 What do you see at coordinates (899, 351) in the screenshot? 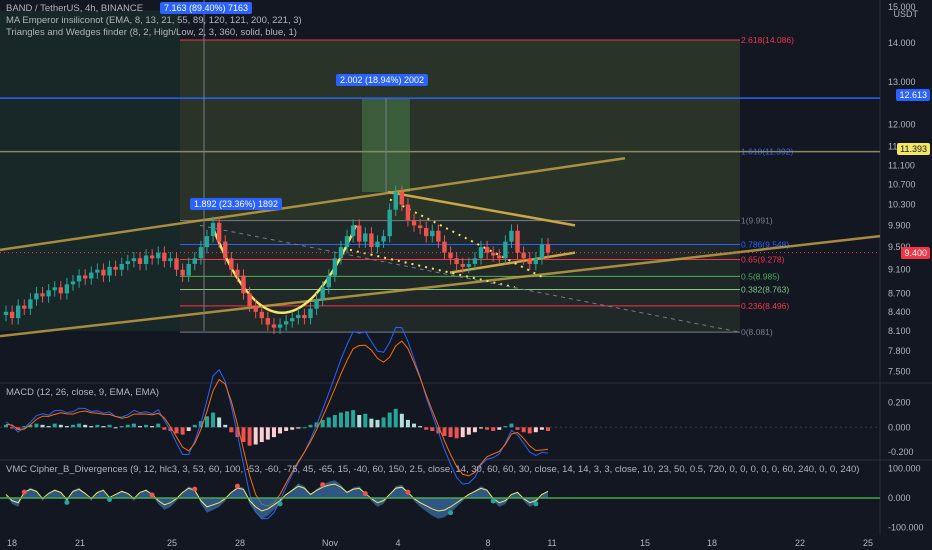
I see `y-tick-label: 7.800` at bounding box center [899, 351].